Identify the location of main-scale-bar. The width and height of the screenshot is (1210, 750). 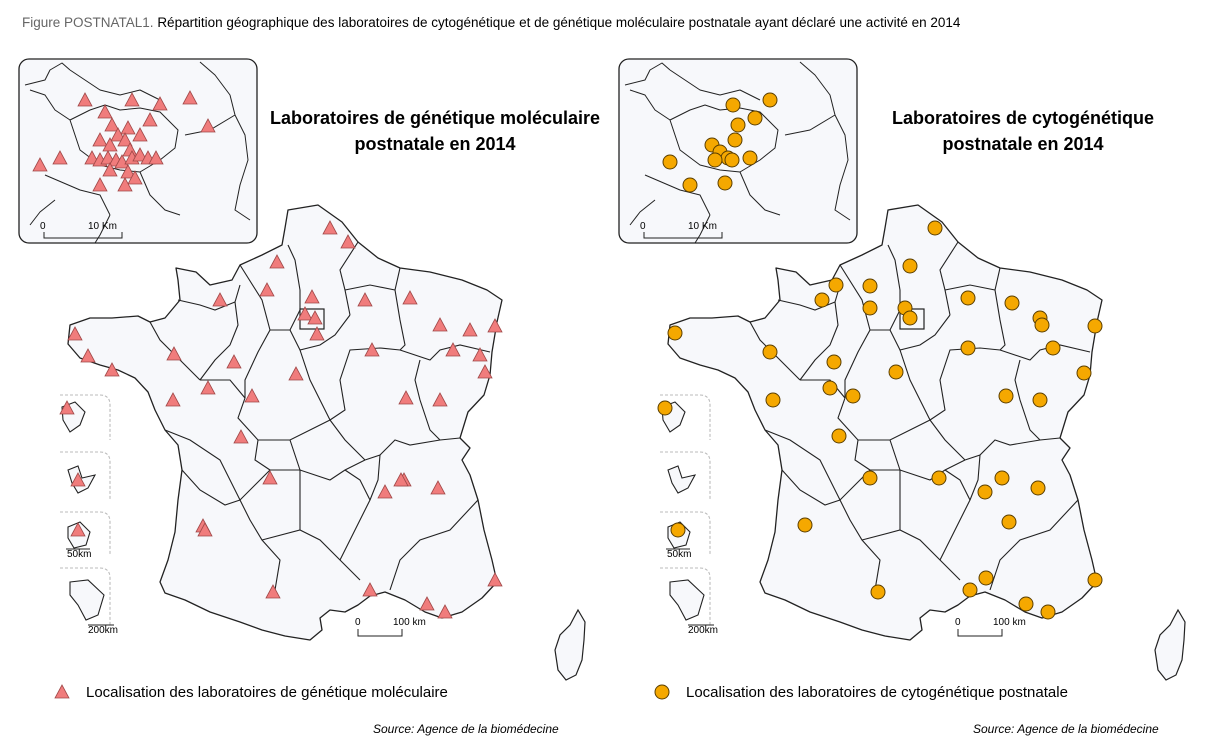
(380, 633).